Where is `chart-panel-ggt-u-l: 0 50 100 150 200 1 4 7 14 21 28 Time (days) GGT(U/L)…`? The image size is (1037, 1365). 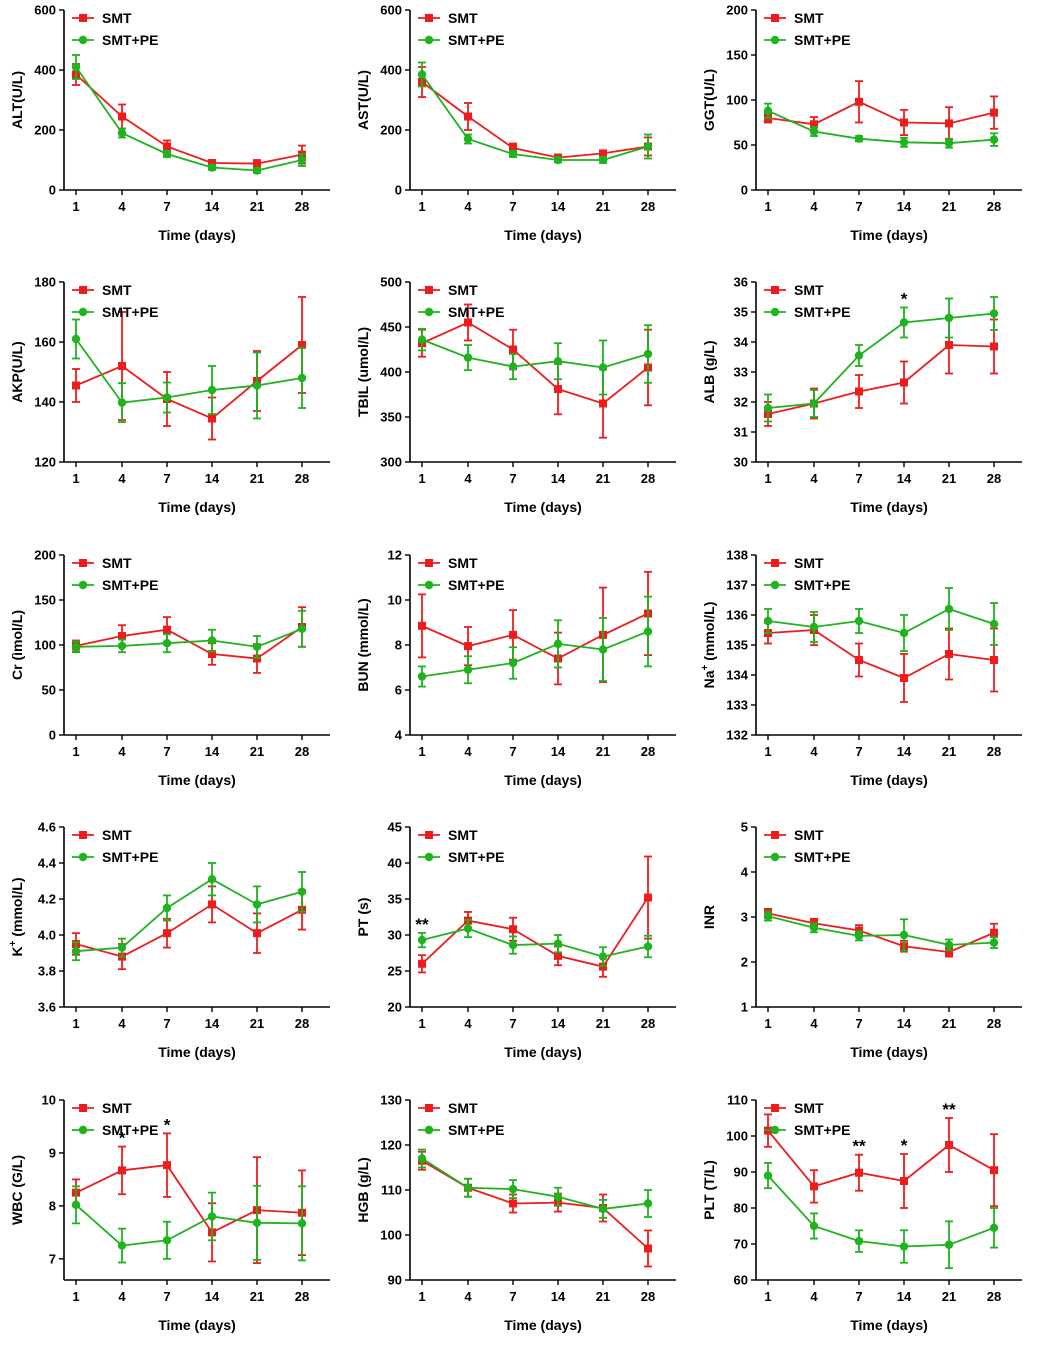
chart-panel-ggt-u-l: 0 50 100 150 200 1 4 7 14 21 28 Time (days) GGT(U/L)… is located at coordinates (864, 137).